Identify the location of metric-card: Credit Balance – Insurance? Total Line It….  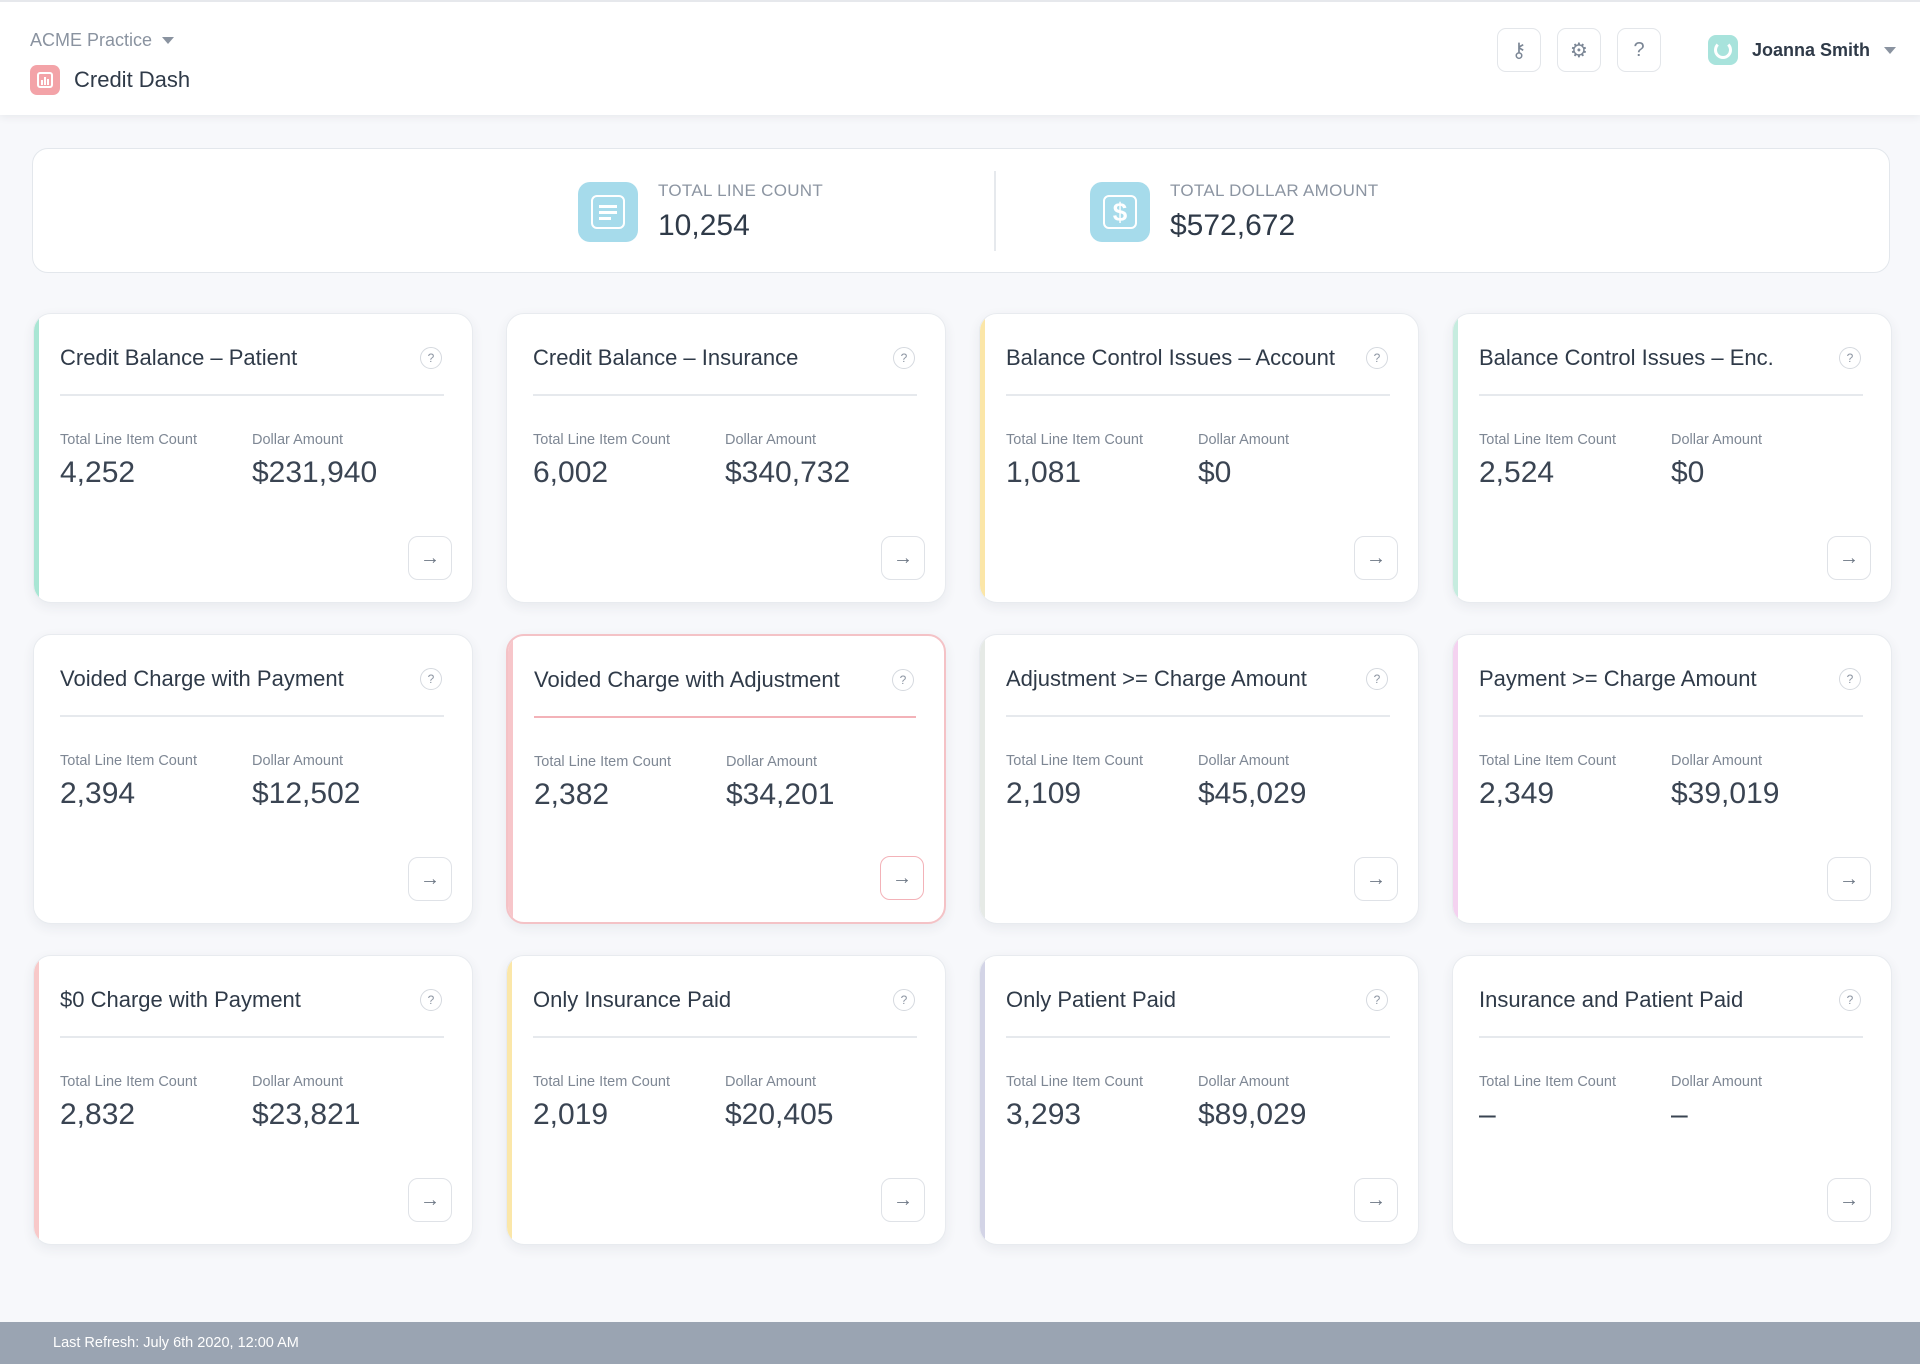
(726, 458).